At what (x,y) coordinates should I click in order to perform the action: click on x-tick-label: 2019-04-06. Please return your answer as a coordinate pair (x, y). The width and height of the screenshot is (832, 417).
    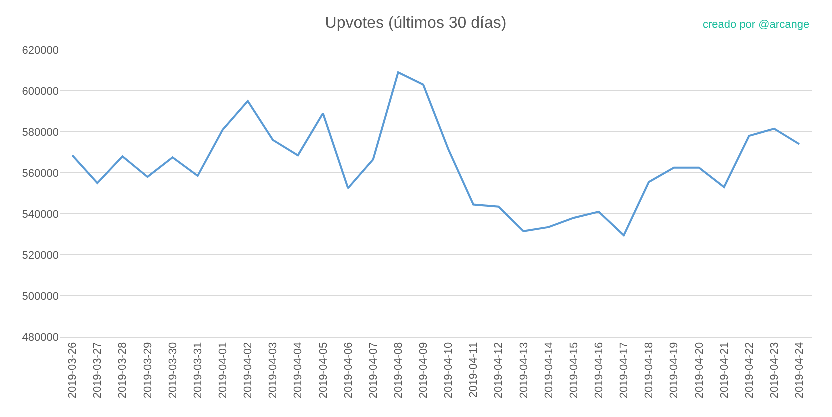
    Looking at the image, I should click on (348, 370).